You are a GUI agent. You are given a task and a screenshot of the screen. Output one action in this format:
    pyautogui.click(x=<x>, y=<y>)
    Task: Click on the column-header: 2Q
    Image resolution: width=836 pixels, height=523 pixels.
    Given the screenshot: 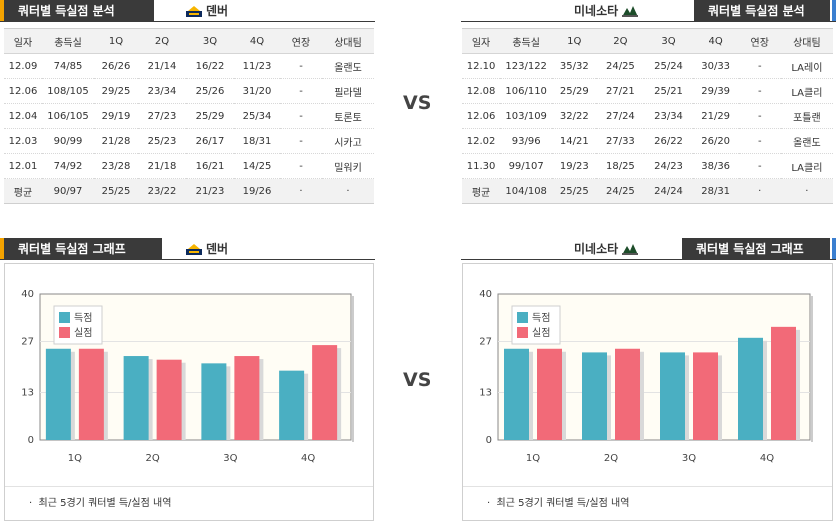 What is the action you would take?
    pyautogui.click(x=162, y=41)
    